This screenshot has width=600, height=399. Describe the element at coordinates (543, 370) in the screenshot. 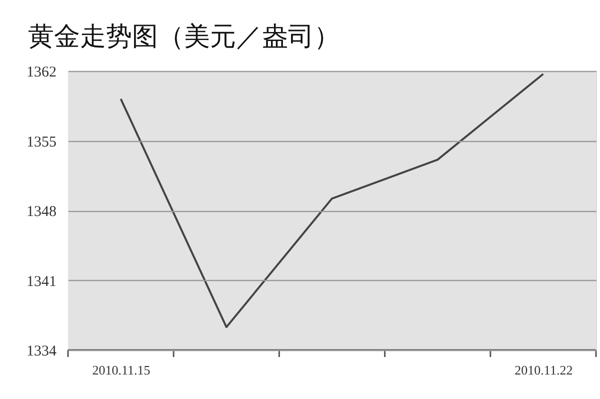

I see `x-tick-label: 2010.11.22` at that location.